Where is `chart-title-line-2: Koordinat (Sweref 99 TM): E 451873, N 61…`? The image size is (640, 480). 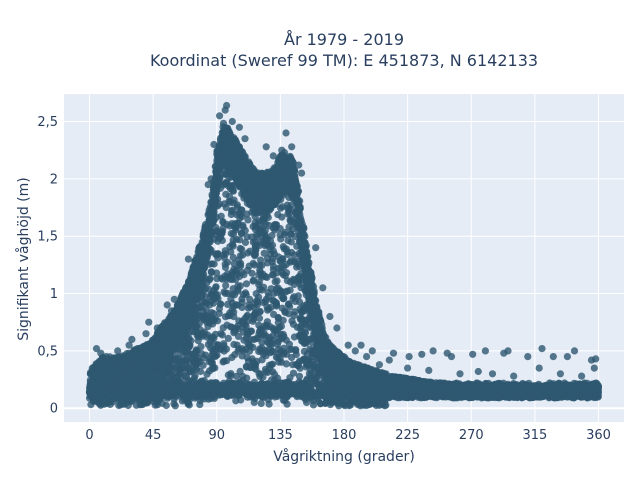 chart-title-line-2: Koordinat (Sweref 99 TM): E 451873, N 61… is located at coordinates (344, 60).